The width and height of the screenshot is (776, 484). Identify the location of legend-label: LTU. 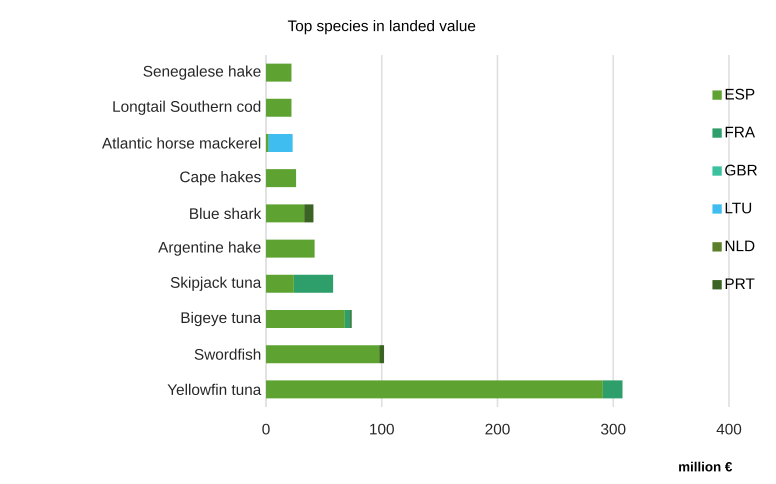
(739, 208).